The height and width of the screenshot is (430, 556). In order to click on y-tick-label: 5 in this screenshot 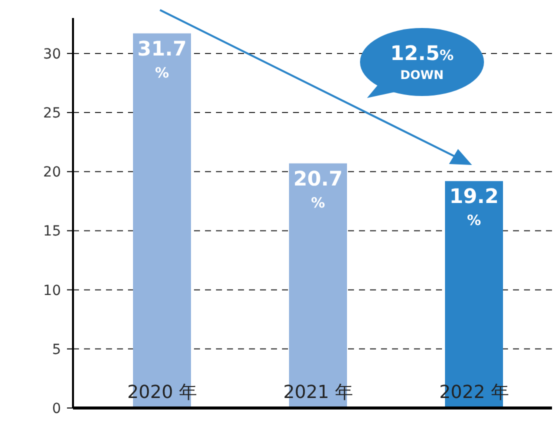, I will do `click(56, 350)`.